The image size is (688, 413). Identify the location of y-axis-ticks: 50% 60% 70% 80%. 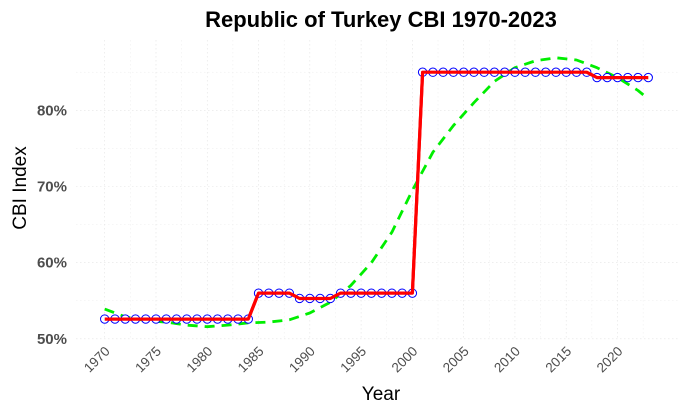
(52, 225).